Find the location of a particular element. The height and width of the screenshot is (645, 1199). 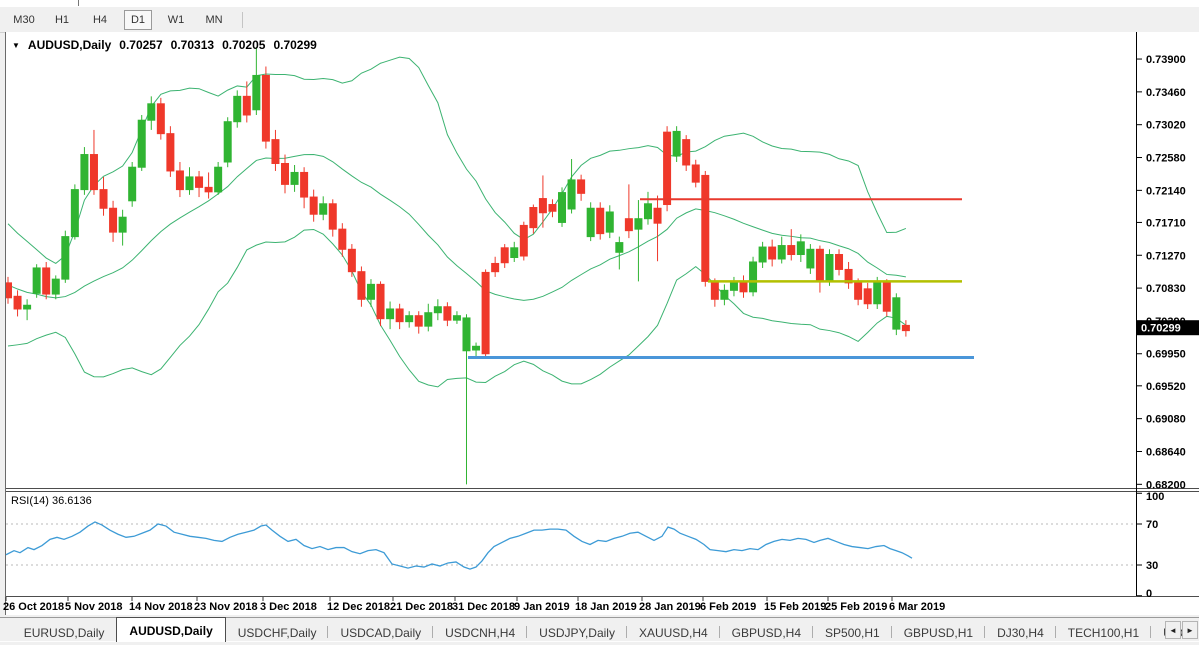

svg-text: 100 is located at coordinates (1155, 497).